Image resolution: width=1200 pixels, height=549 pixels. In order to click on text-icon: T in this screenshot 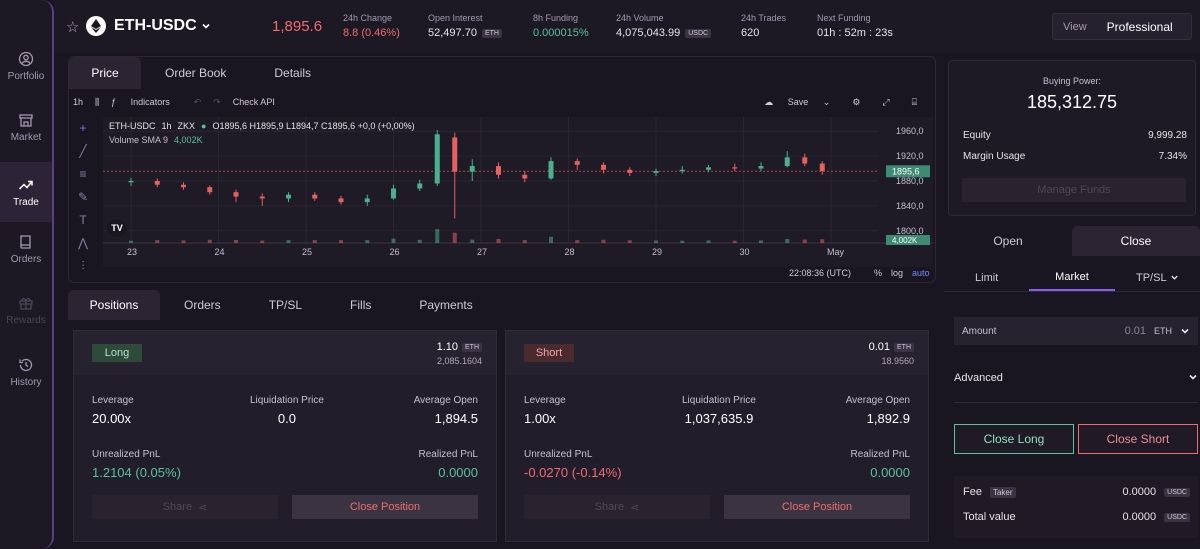, I will do `click(83, 220)`.